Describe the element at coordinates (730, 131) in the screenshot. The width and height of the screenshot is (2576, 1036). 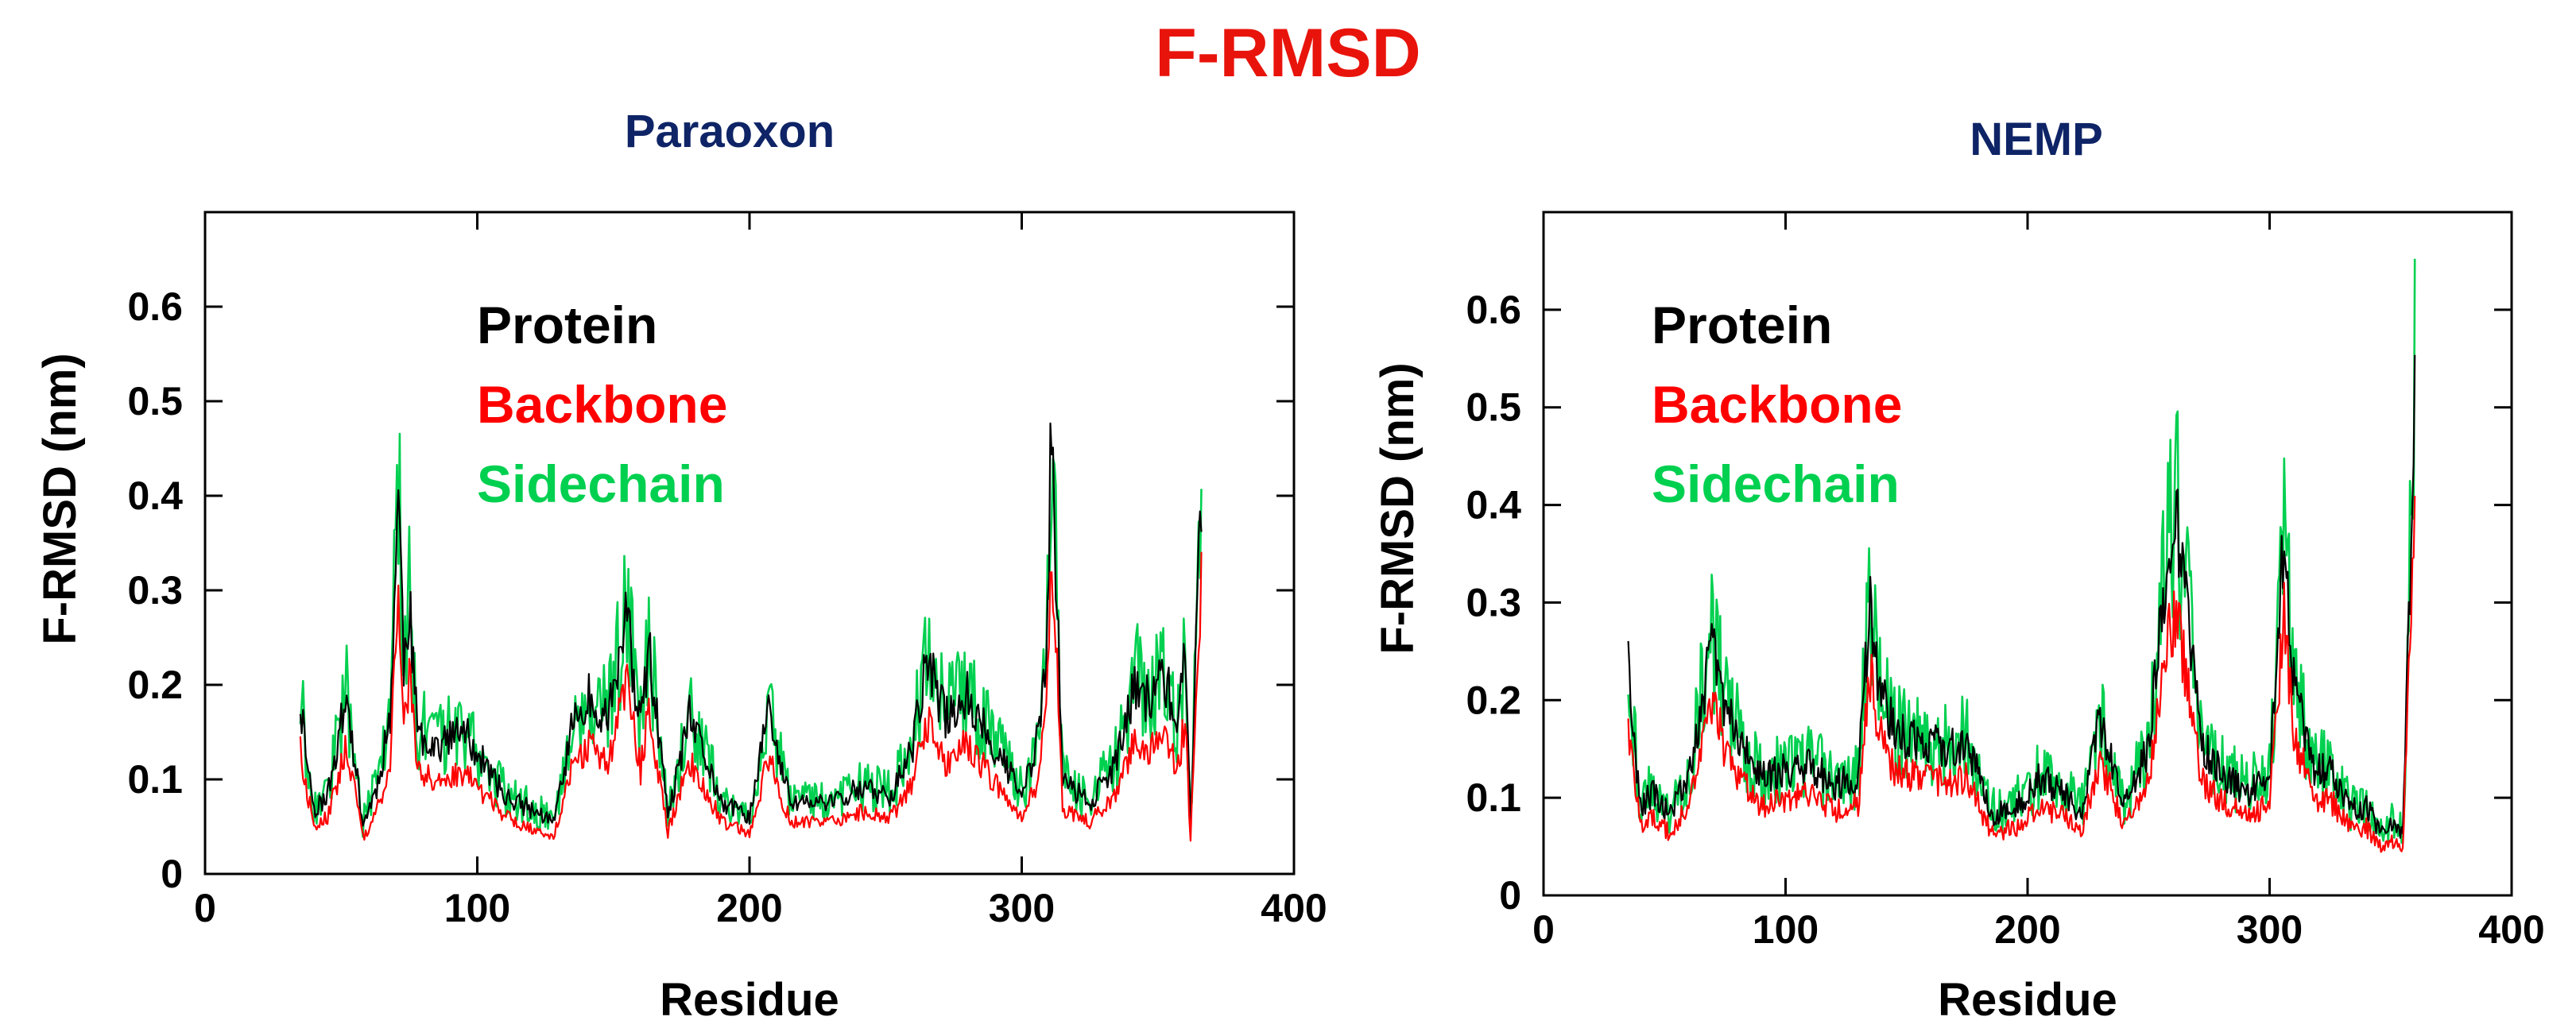
I see `panel-title: Paraoxon` at that location.